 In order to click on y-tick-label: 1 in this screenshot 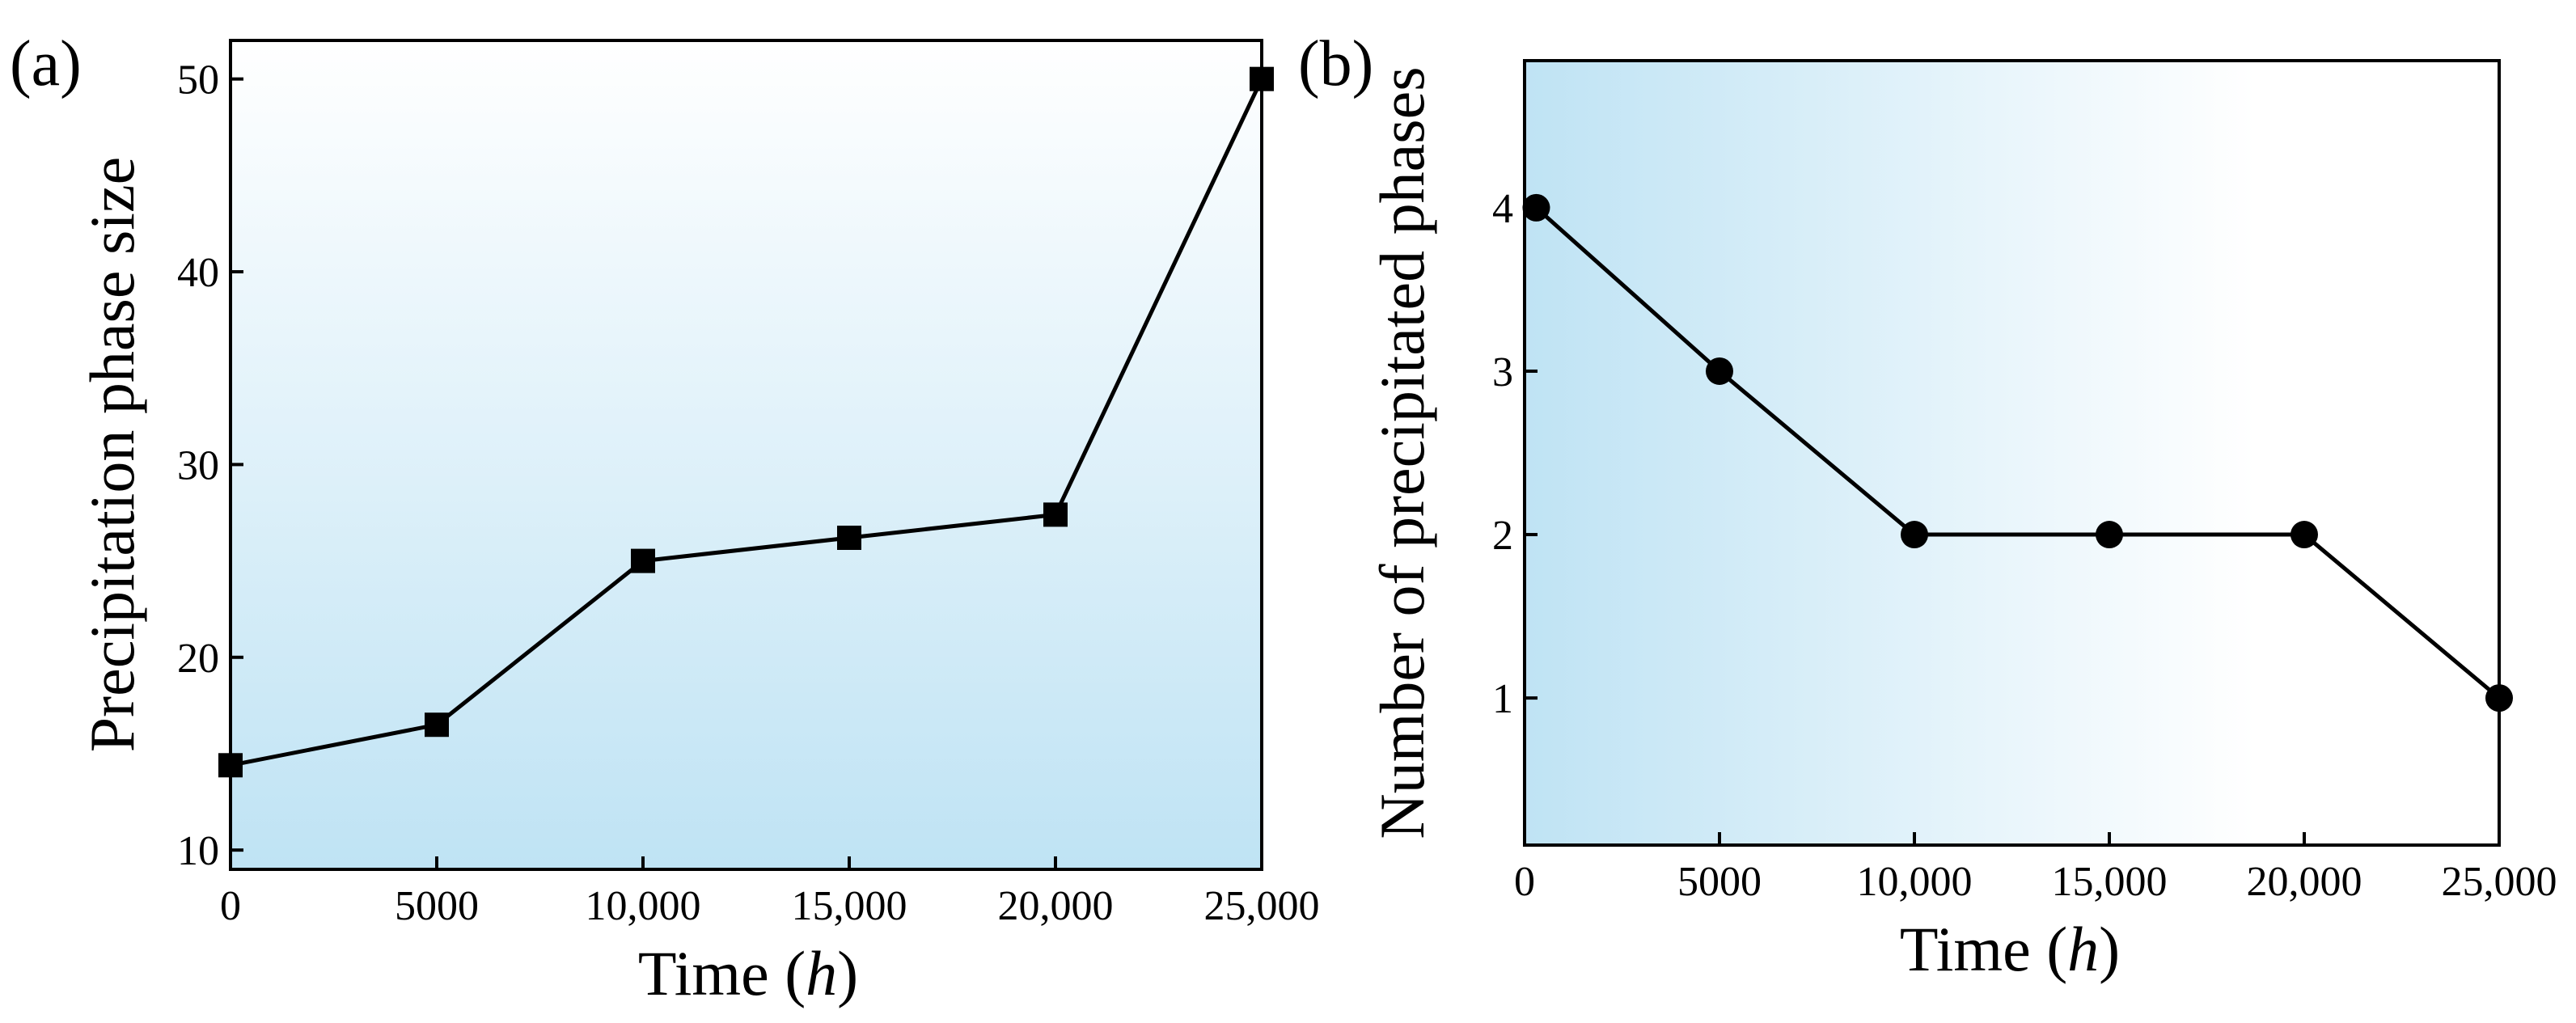, I will do `click(1503, 699)`.